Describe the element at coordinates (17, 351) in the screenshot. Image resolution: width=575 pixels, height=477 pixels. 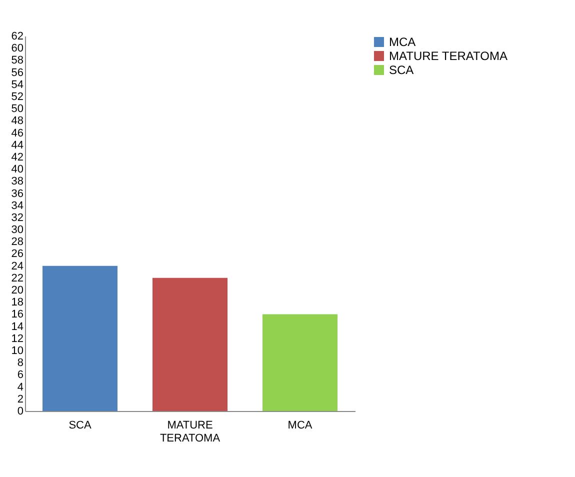
I see `y-tick-label: 10` at that location.